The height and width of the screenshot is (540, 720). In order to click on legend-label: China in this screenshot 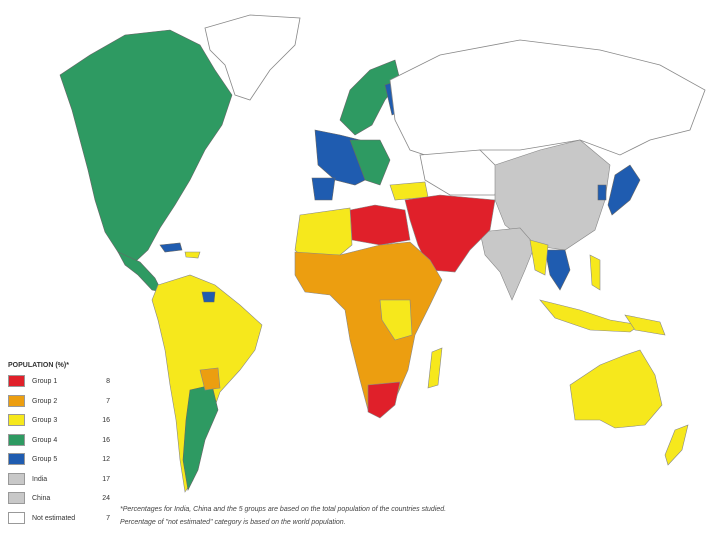, I will do `click(41, 498)`.